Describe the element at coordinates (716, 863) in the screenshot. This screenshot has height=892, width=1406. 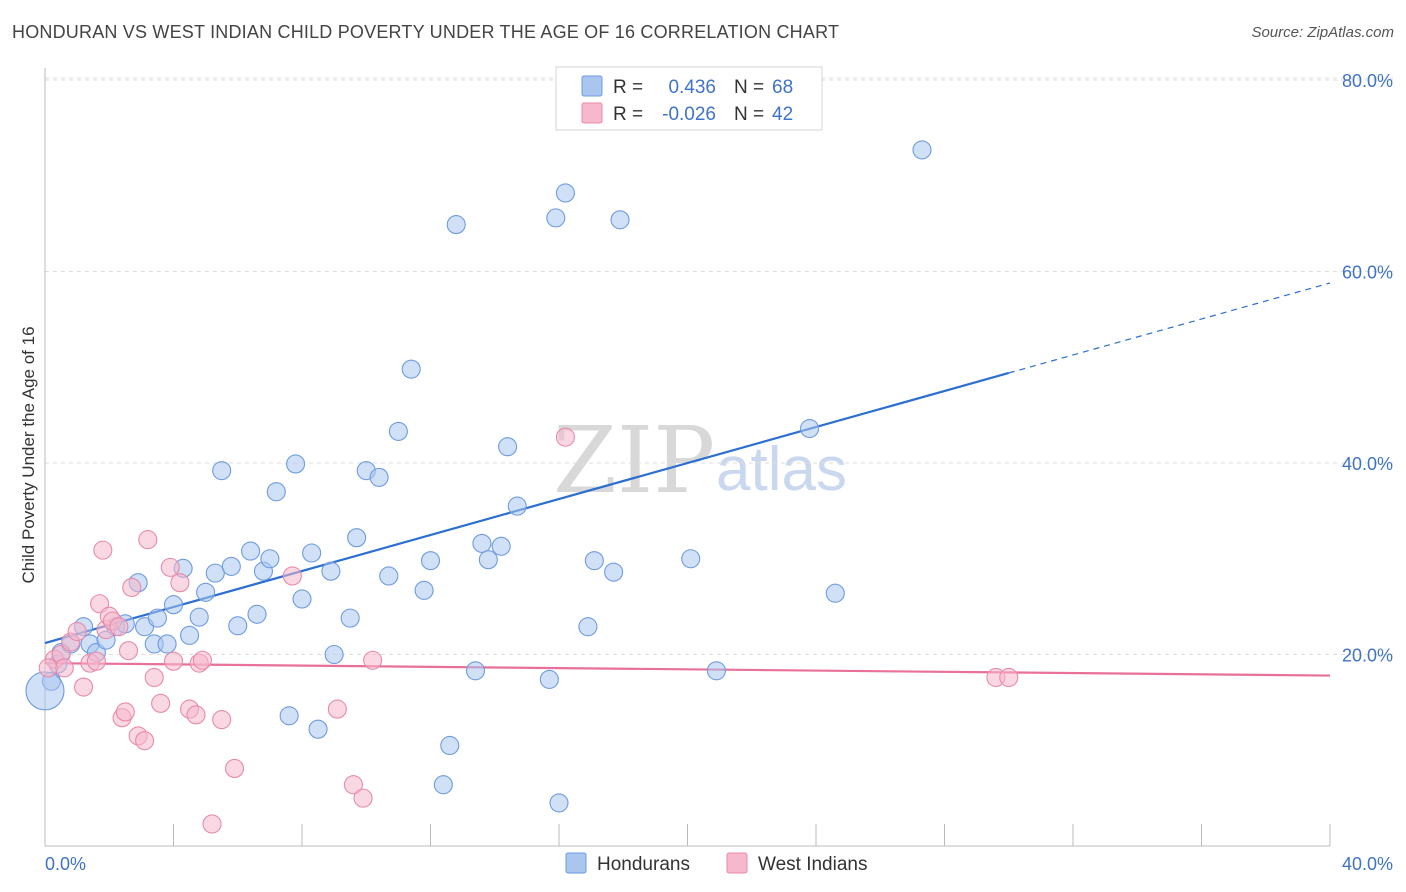
I see `bottom-legend: Hondurans West Indians` at that location.